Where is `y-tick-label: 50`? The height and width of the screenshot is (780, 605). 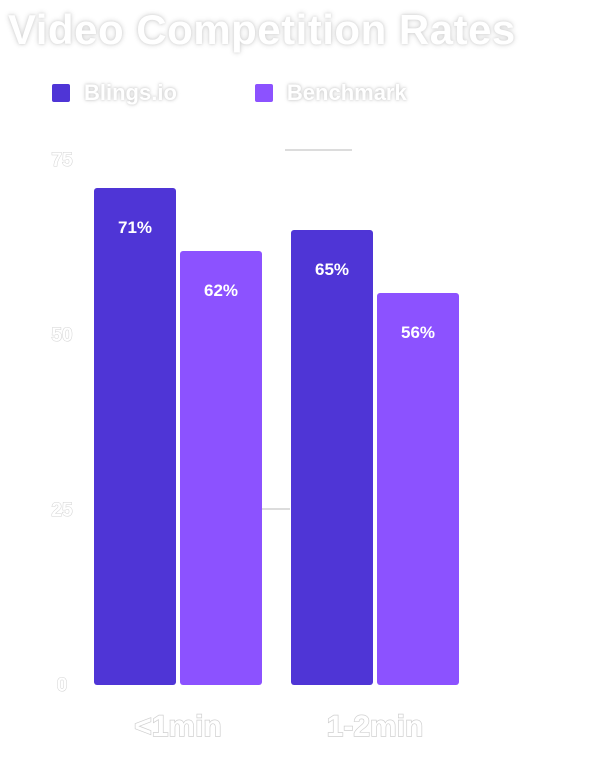 y-tick-label: 50 is located at coordinates (61, 335).